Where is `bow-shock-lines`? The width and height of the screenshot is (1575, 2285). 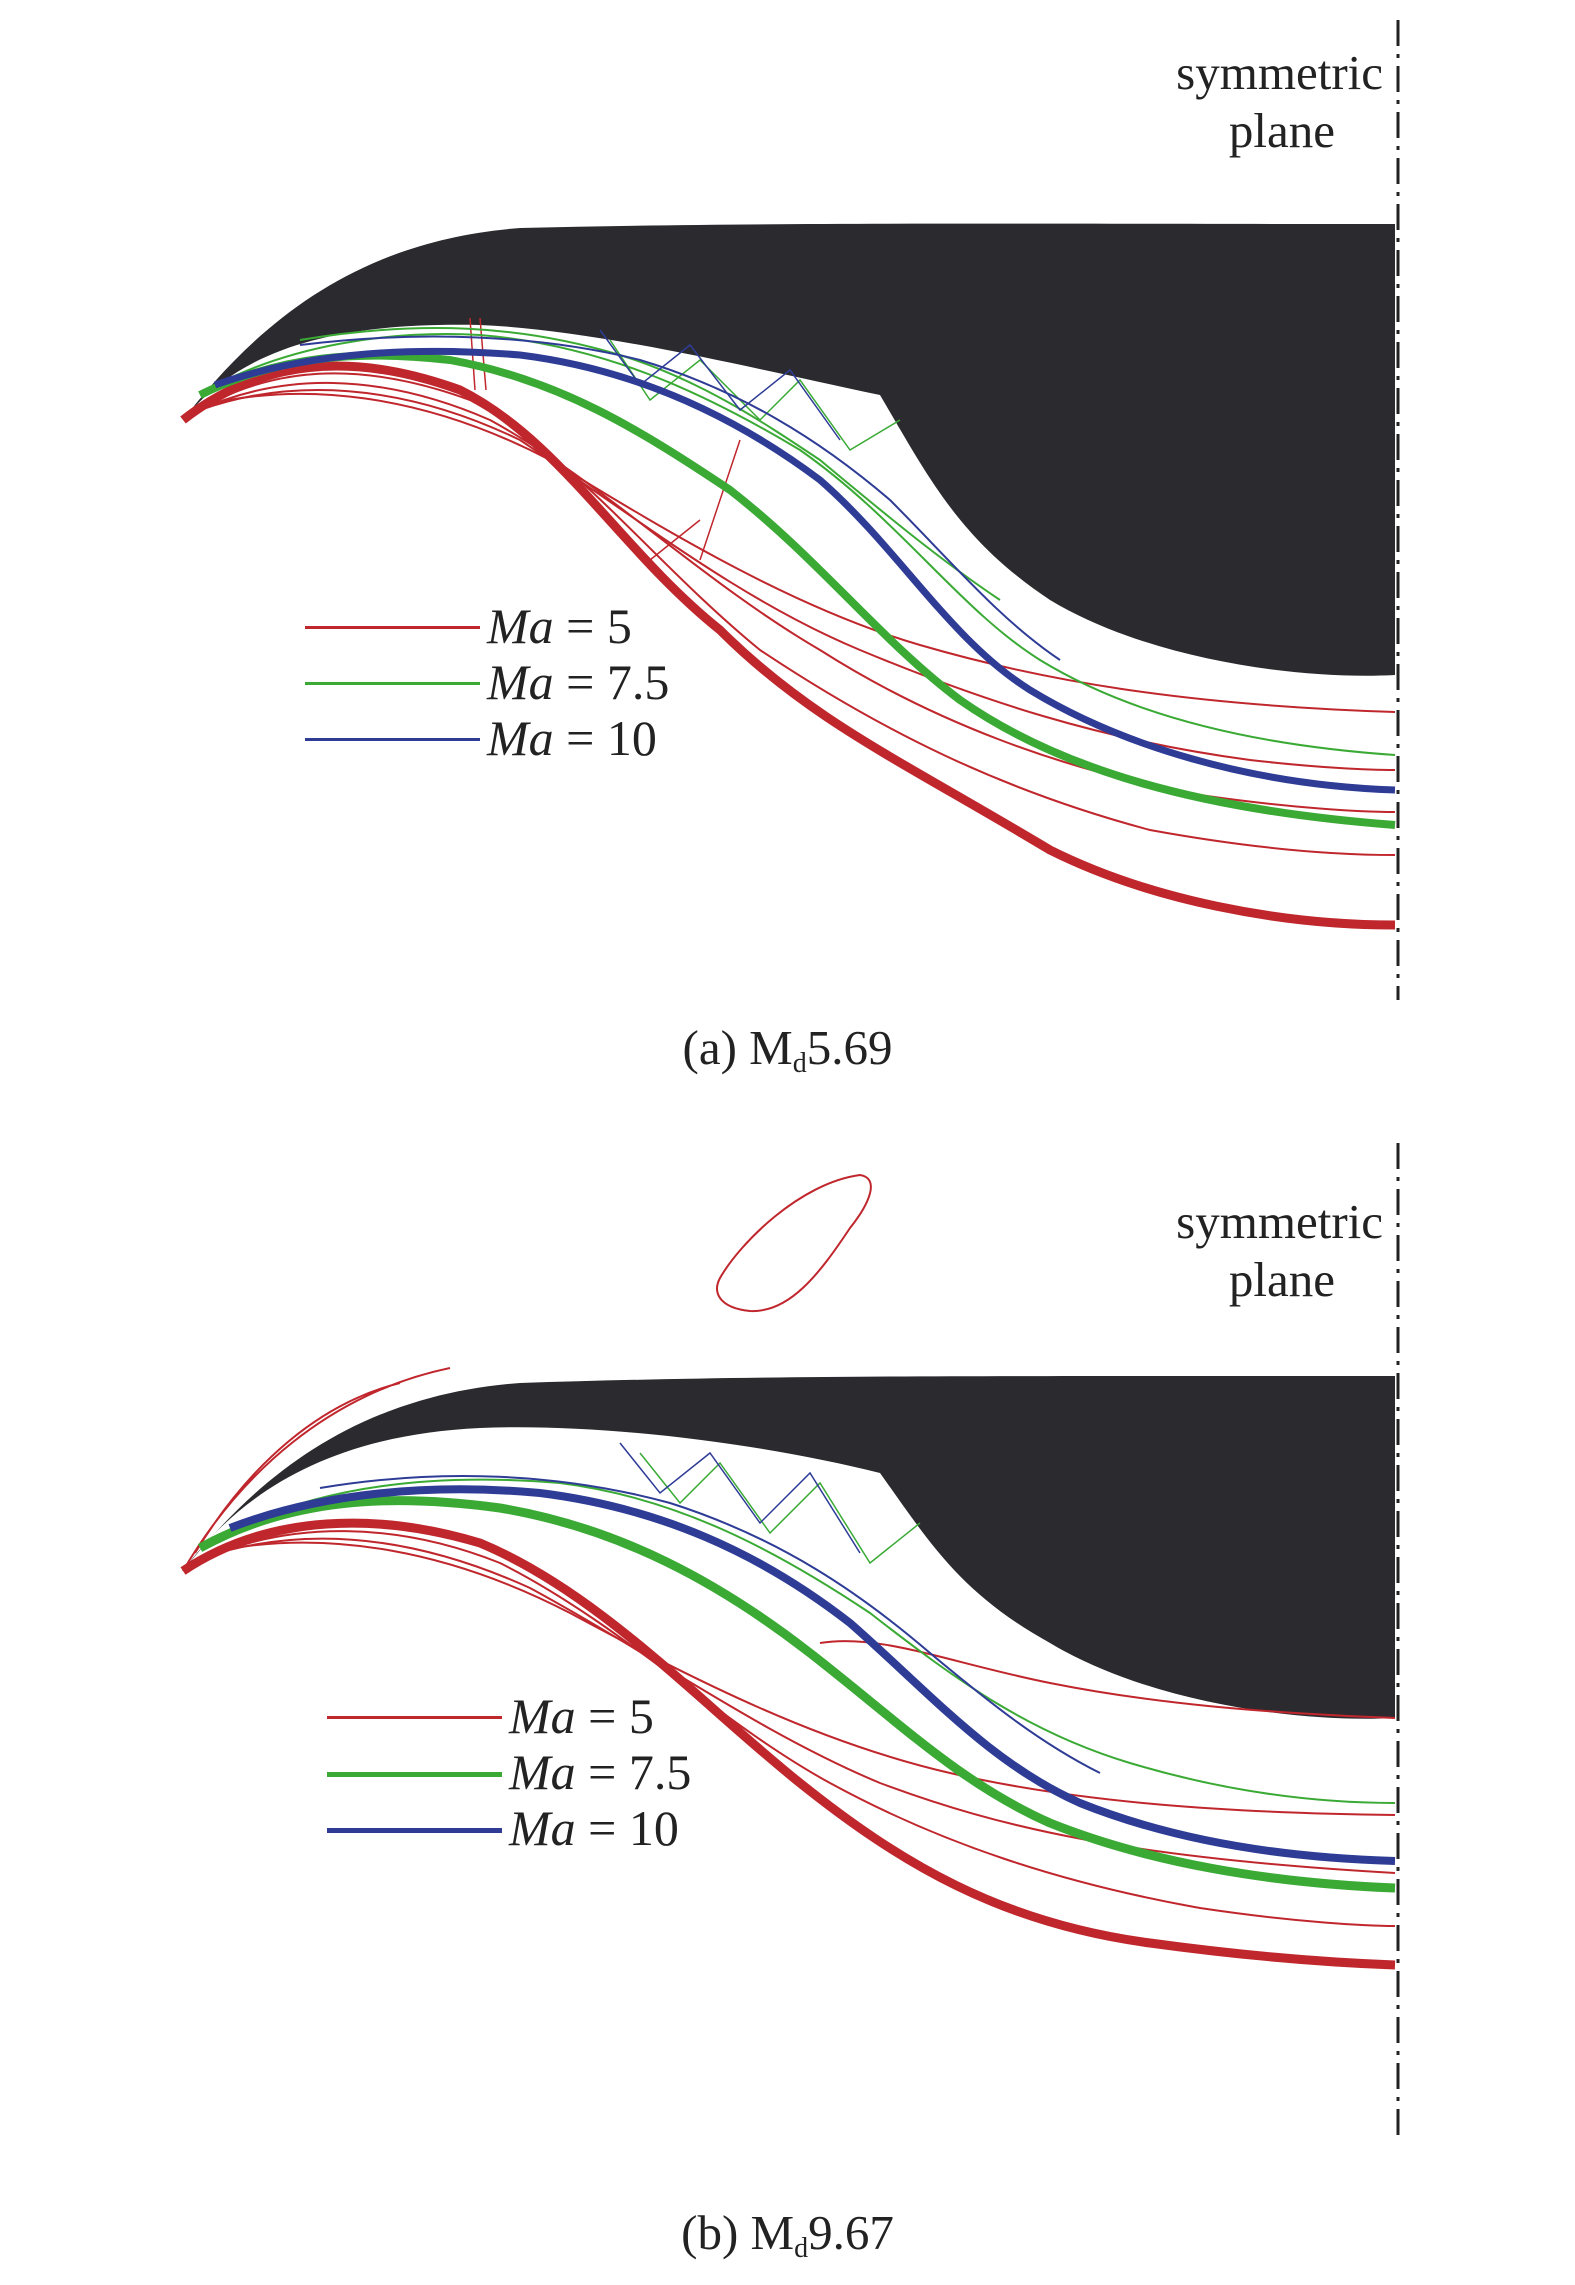
bow-shock-lines is located at coordinates (316, 1469).